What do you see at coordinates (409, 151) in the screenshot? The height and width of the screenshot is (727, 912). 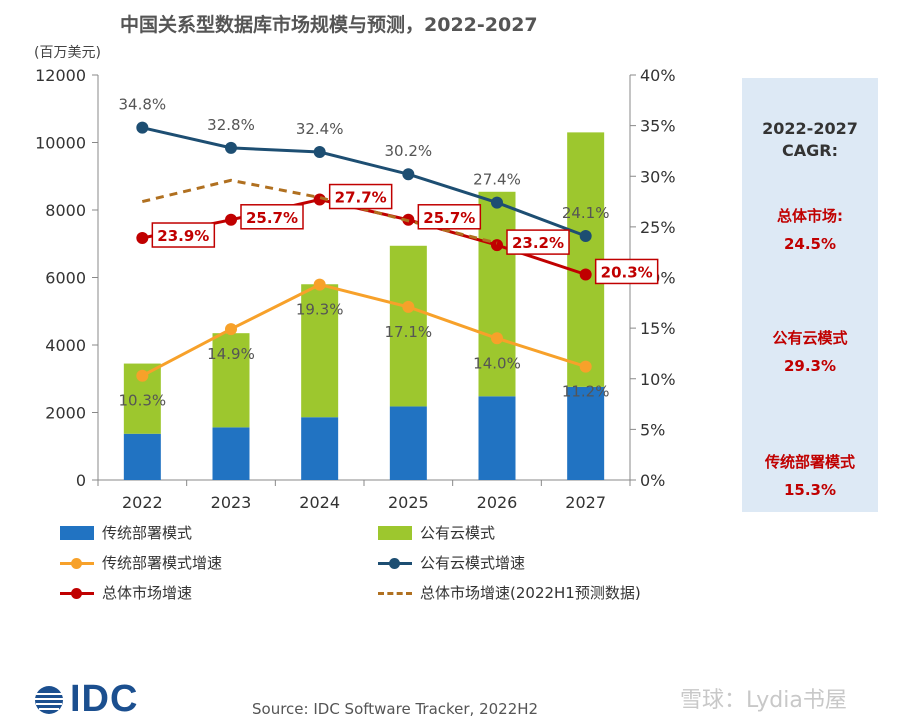 I see `label-cloud-growth: 30.2%` at bounding box center [409, 151].